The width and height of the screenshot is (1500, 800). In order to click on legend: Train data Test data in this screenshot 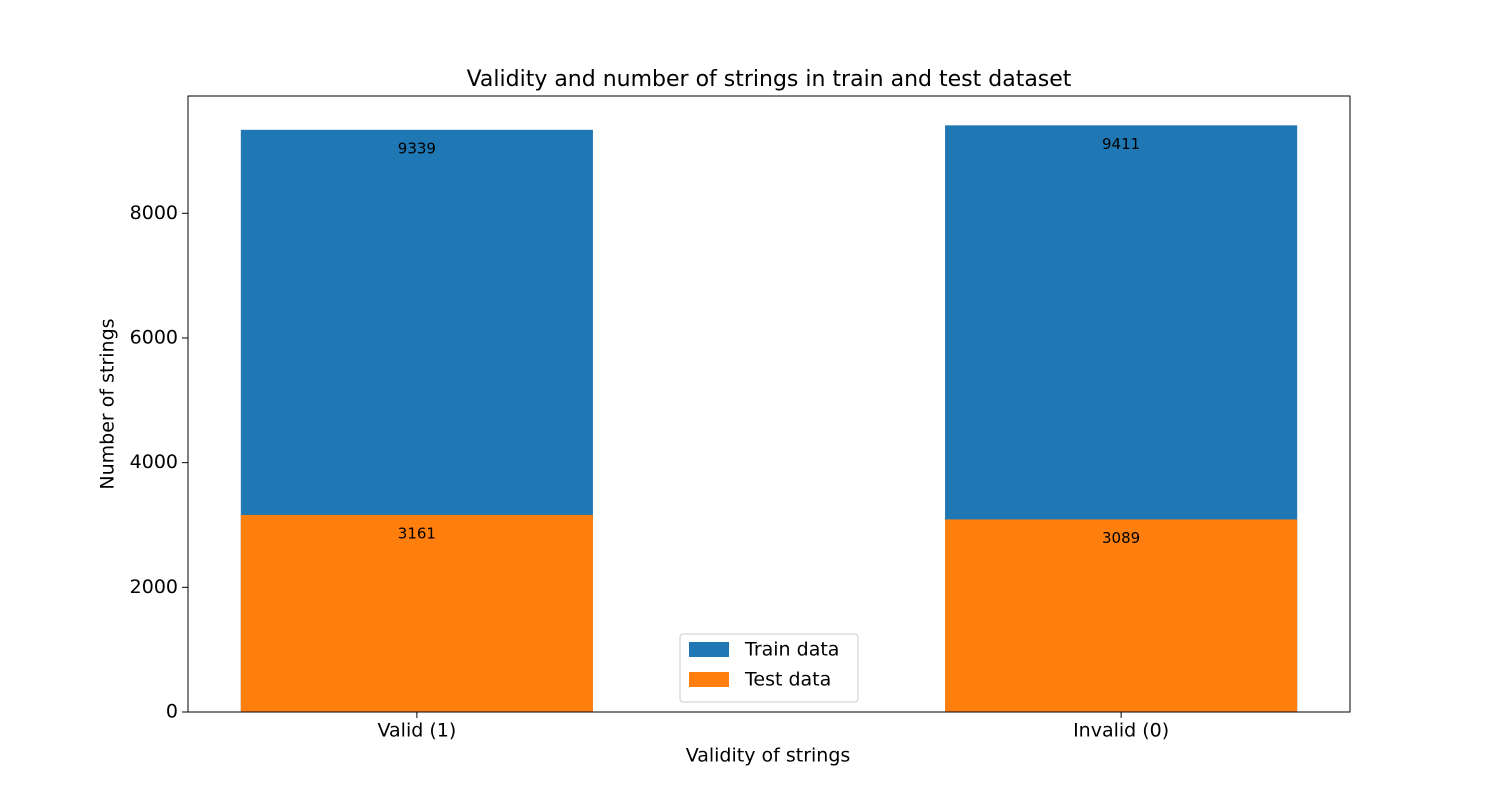, I will do `click(769, 668)`.